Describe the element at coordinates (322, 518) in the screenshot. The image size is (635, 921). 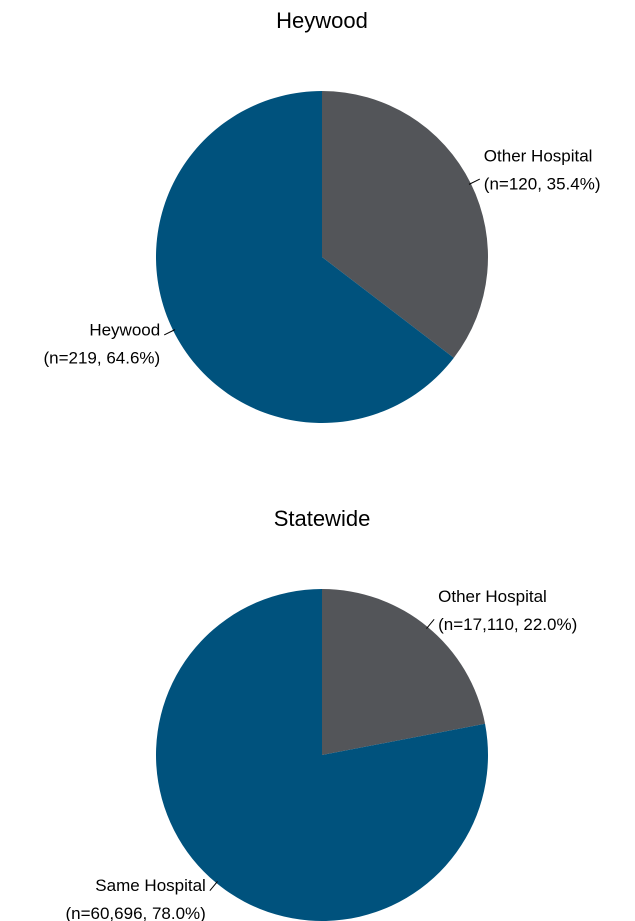
I see `chart-title: Statewide` at that location.